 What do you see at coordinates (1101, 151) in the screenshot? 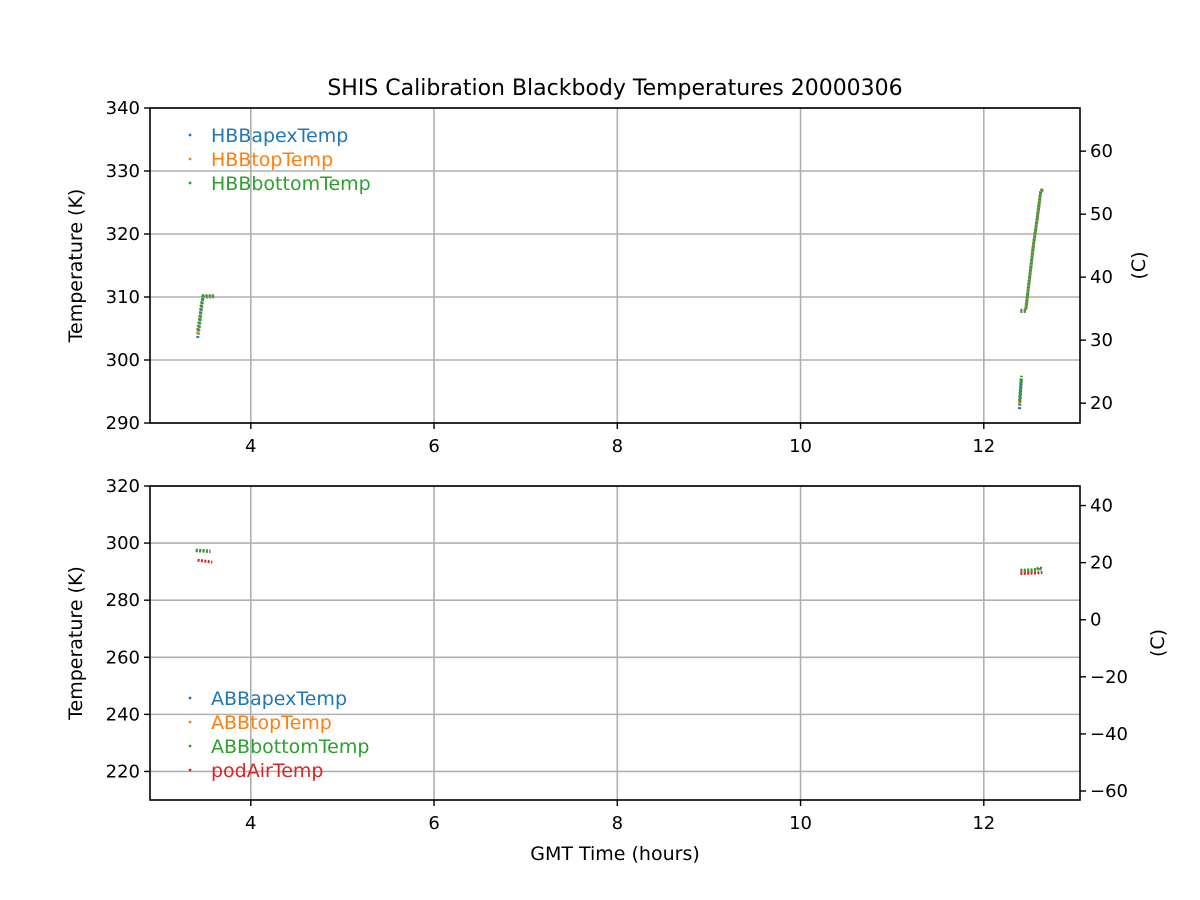
I see `y-right-tick-label: 60` at bounding box center [1101, 151].